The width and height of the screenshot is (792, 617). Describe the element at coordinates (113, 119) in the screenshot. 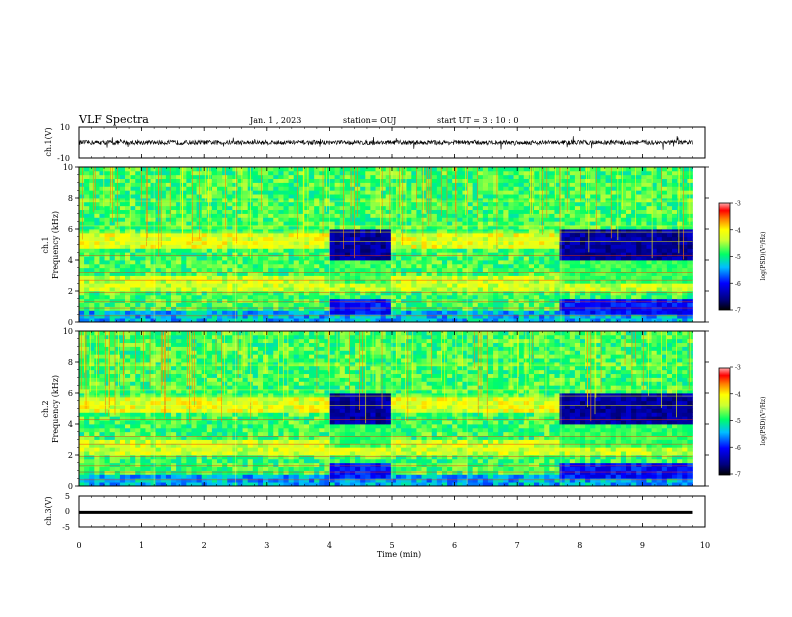

I see `figure-title: VLF Spectra` at that location.